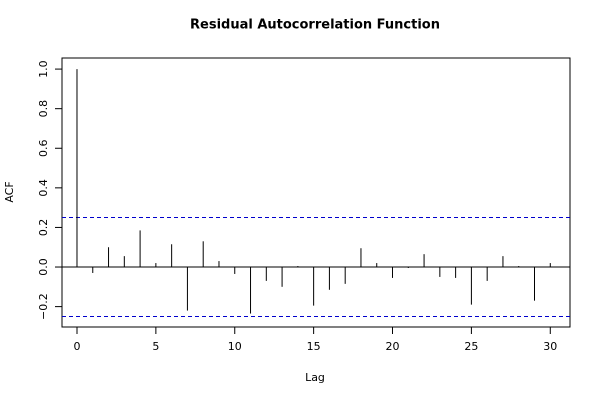 The image size is (599, 400). Describe the element at coordinates (43, 149) in the screenshot. I see `y-tick-label: 0.6` at that location.